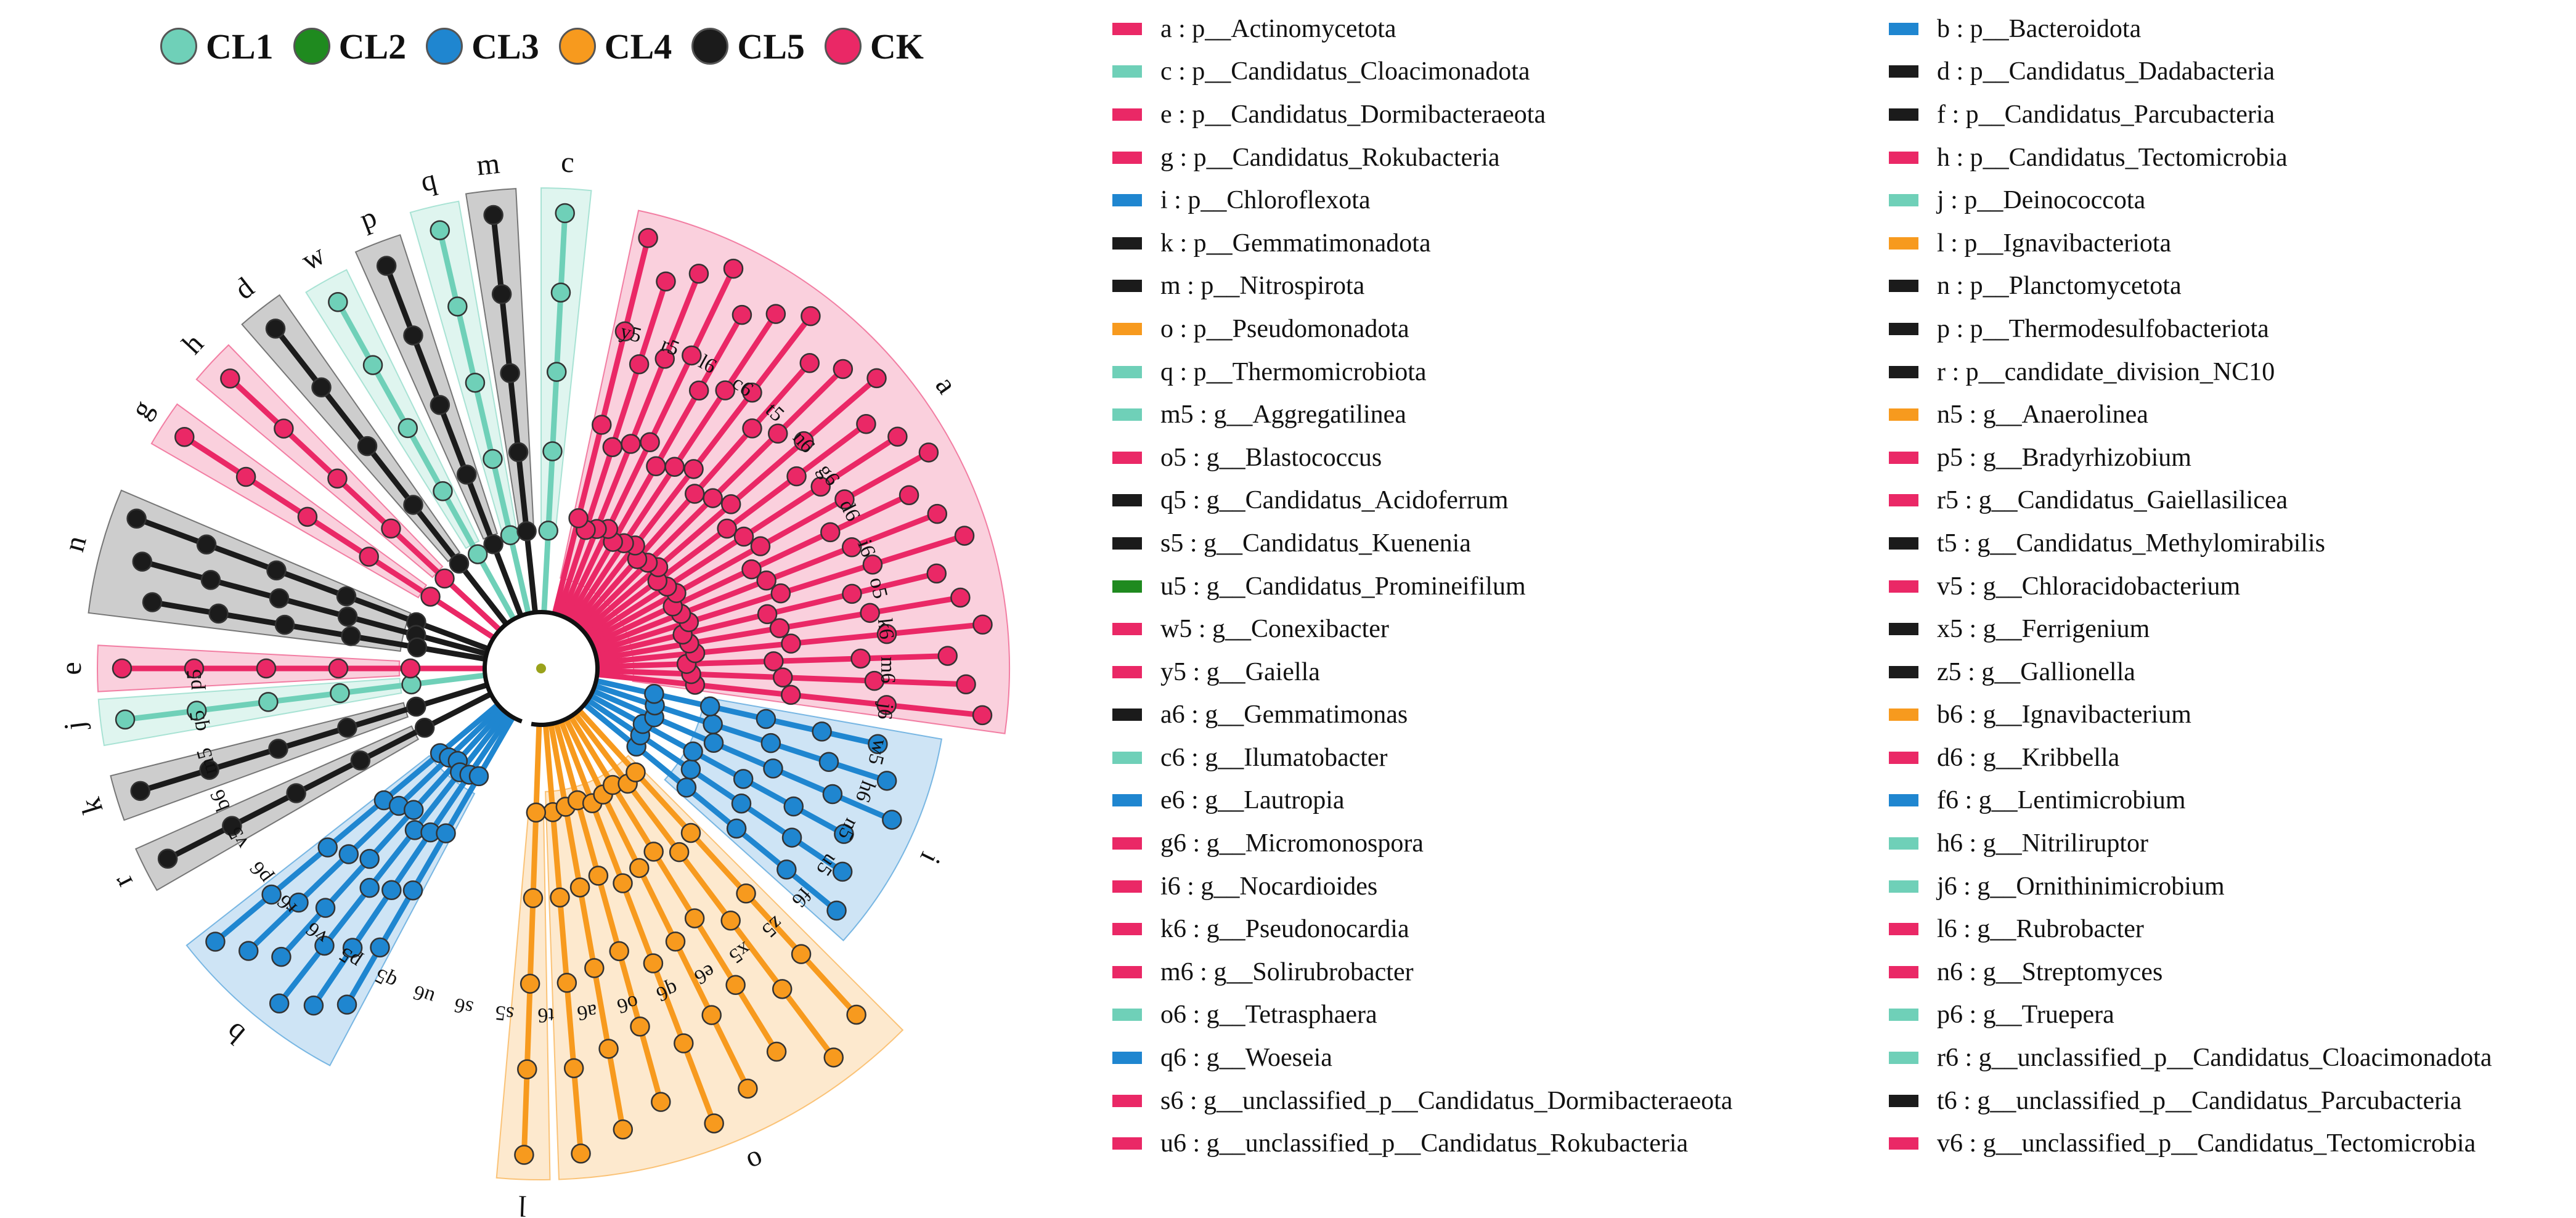 This screenshot has height=1218, width=2576. I want to click on taxa-key-label: m5 : g__Aggregatilinea, so click(1283, 414).